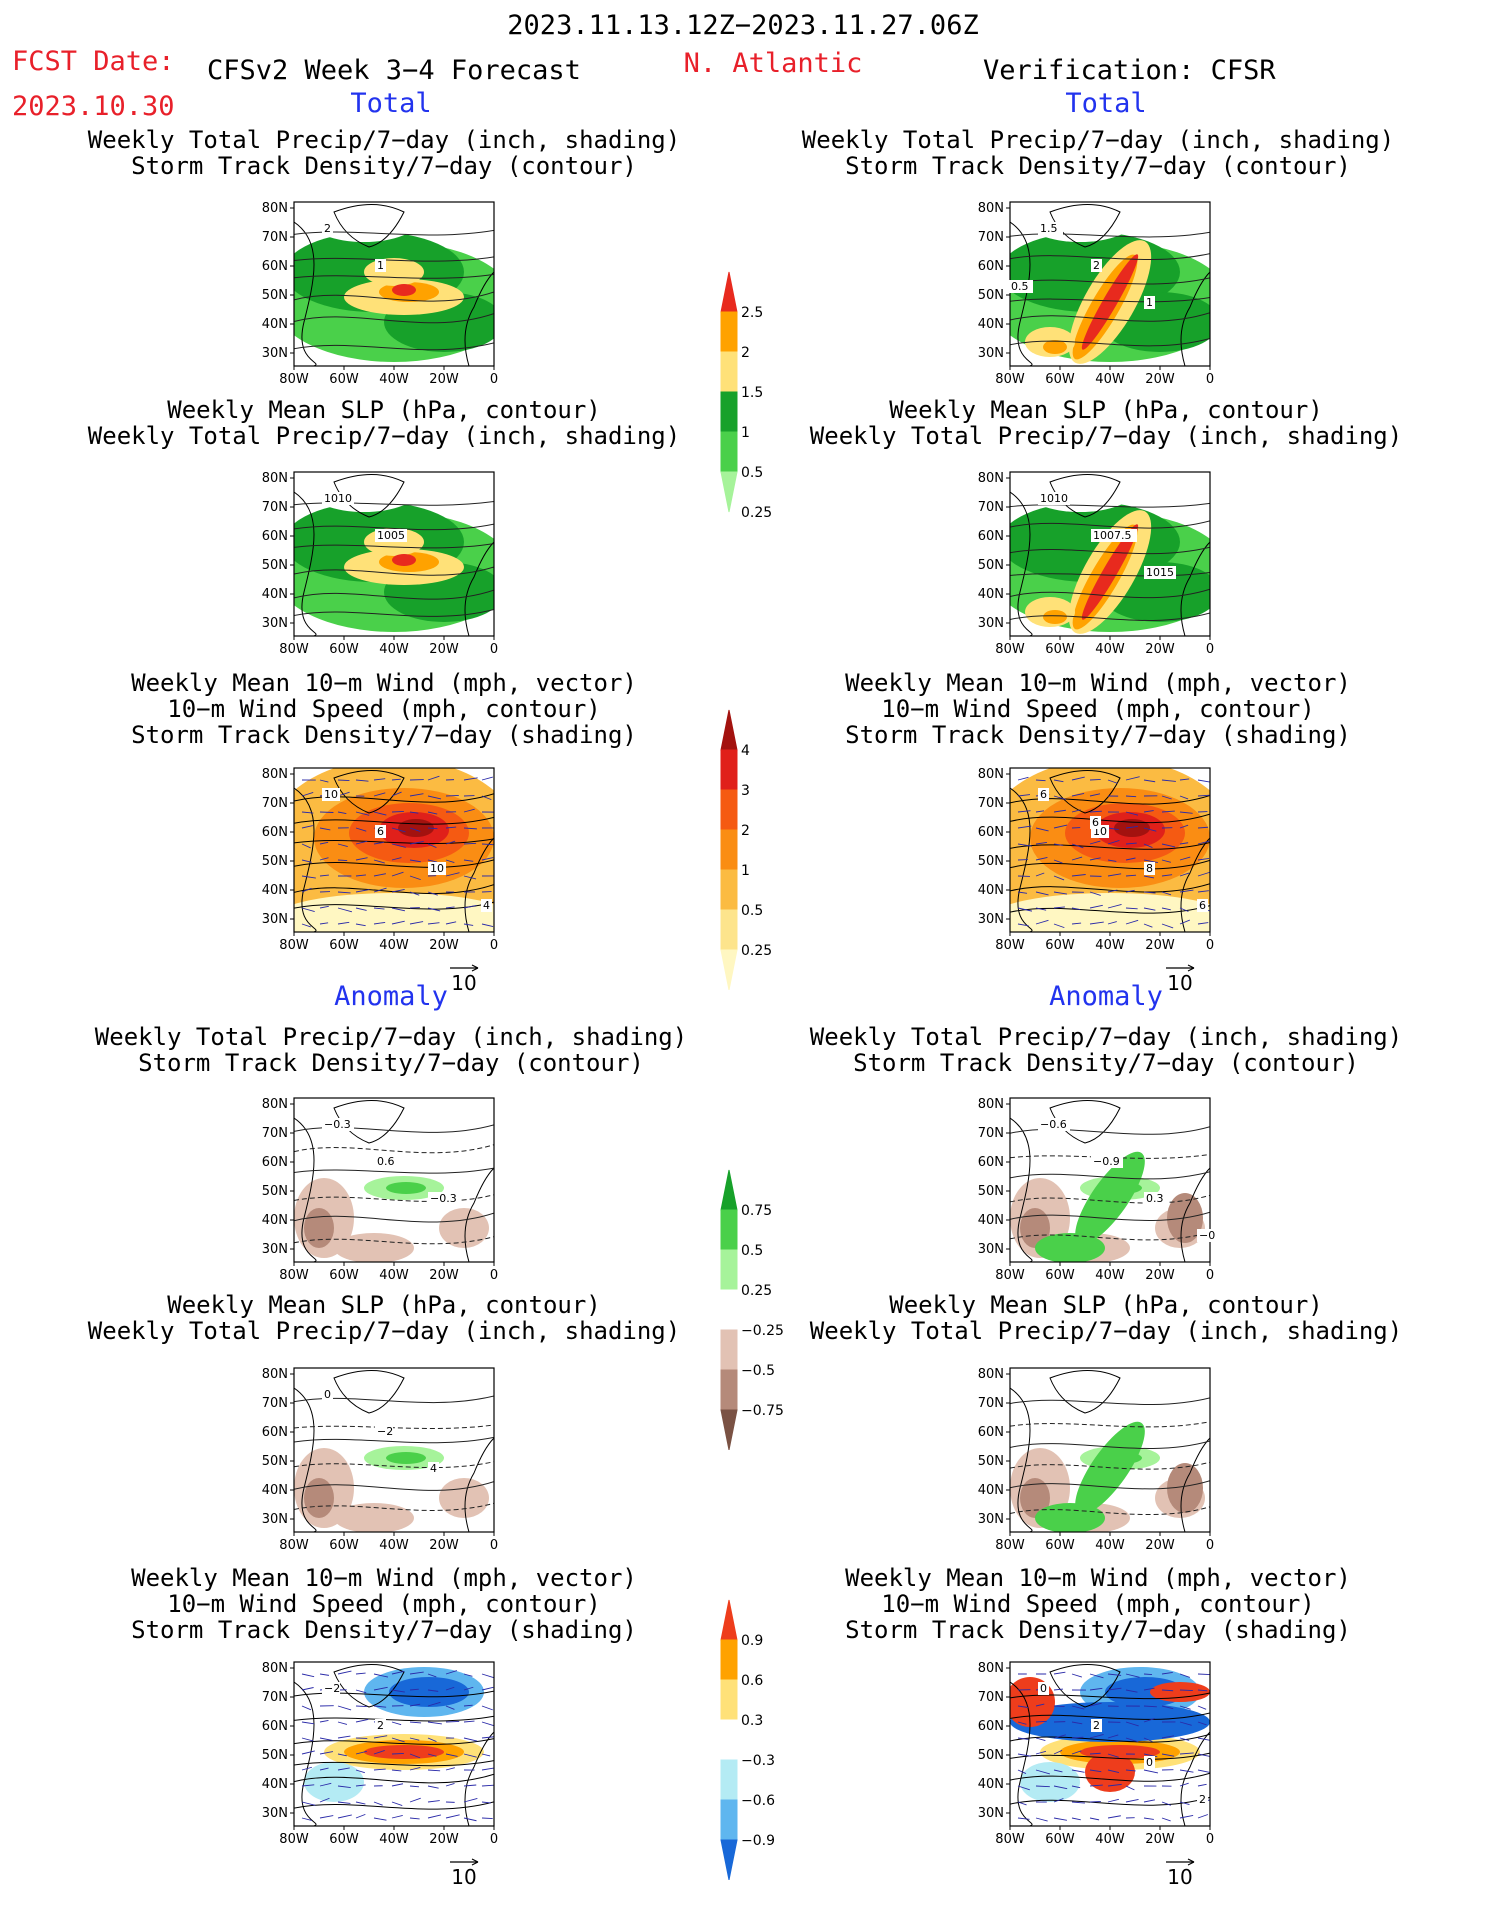 The height and width of the screenshot is (1925, 1487). What do you see at coordinates (327, 228) in the screenshot?
I see `contour-label: 2` at bounding box center [327, 228].